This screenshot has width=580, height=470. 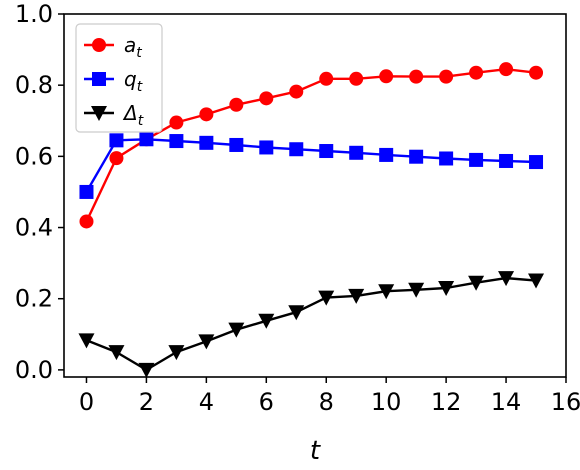 I want to click on x-tick-label: 2, so click(x=146, y=402).